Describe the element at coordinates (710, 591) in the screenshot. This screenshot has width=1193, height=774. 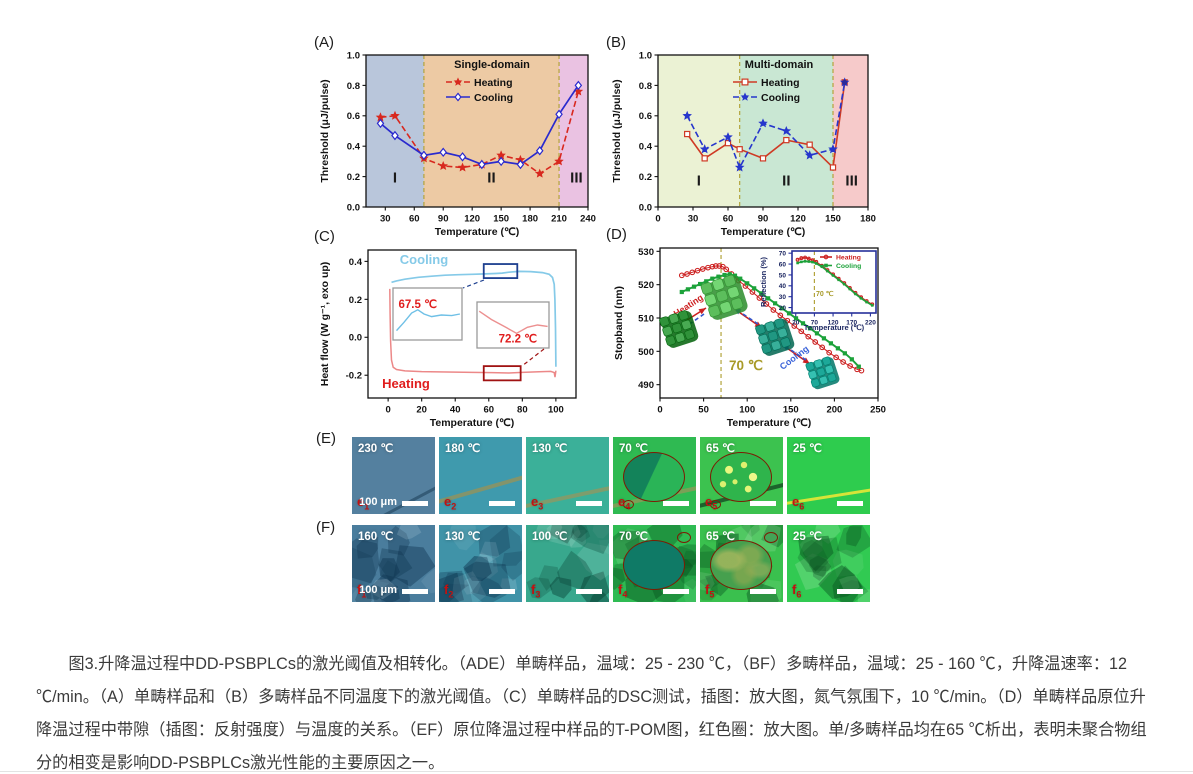
I see `micrograph-index-label: f5` at that location.